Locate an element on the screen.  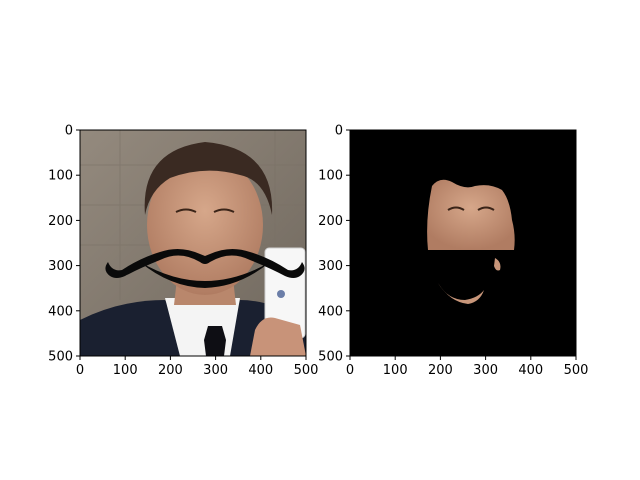
right-mask-panel-y-tick-label: 200 is located at coordinates (330, 221).